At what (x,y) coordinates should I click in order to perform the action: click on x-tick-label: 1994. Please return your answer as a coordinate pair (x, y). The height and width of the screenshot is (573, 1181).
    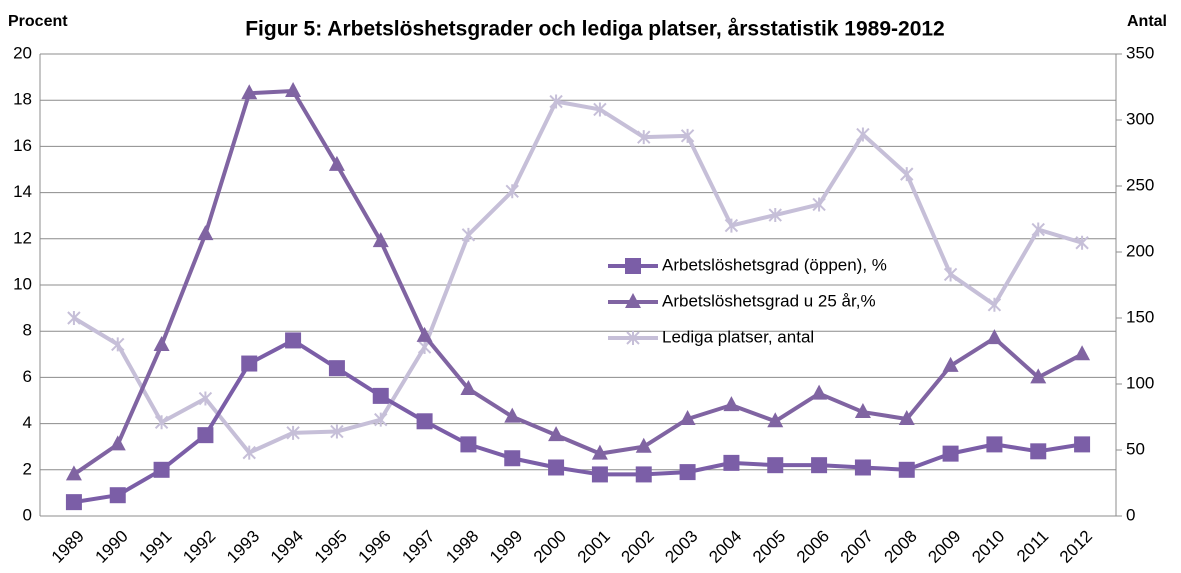
    Looking at the image, I should click on (287, 547).